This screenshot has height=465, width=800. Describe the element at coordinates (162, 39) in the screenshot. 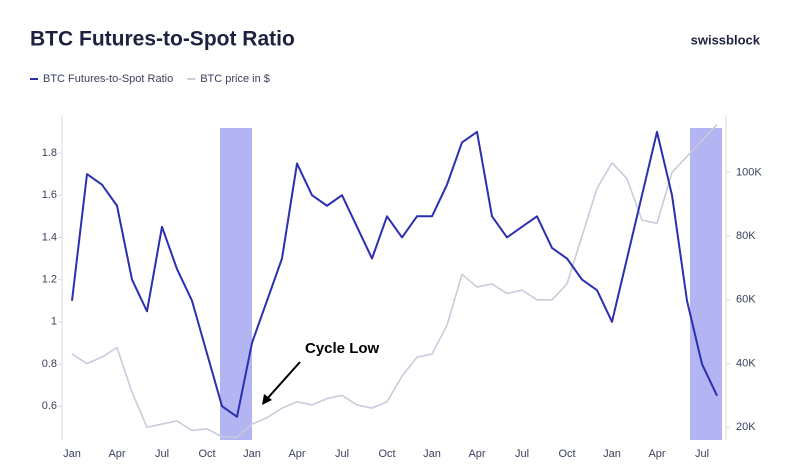

I see `chart-title: BTC Futures-to-Spot Ratio` at that location.